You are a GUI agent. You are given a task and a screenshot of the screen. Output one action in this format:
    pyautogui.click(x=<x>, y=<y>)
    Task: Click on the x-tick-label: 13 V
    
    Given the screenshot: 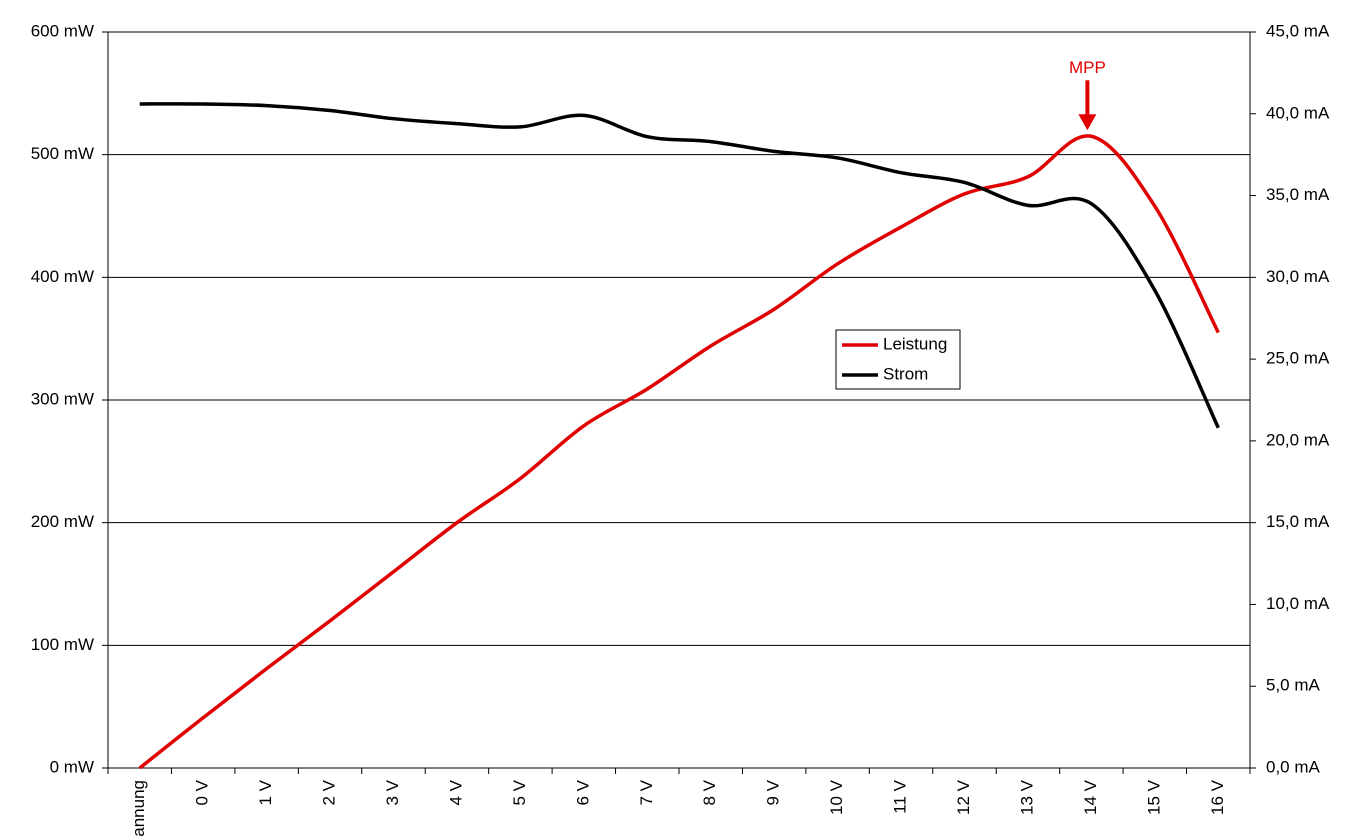 What is the action you would take?
    pyautogui.click(x=1026, y=797)
    